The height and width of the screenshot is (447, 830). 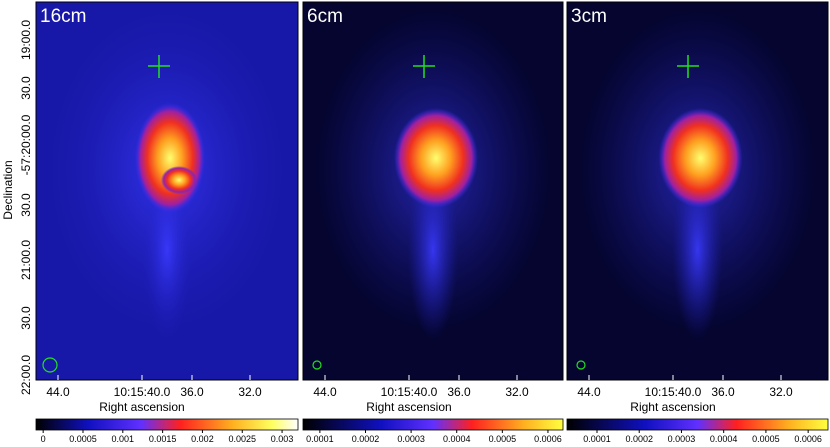 I want to click on panel-label: 16cm, so click(x=63, y=16).